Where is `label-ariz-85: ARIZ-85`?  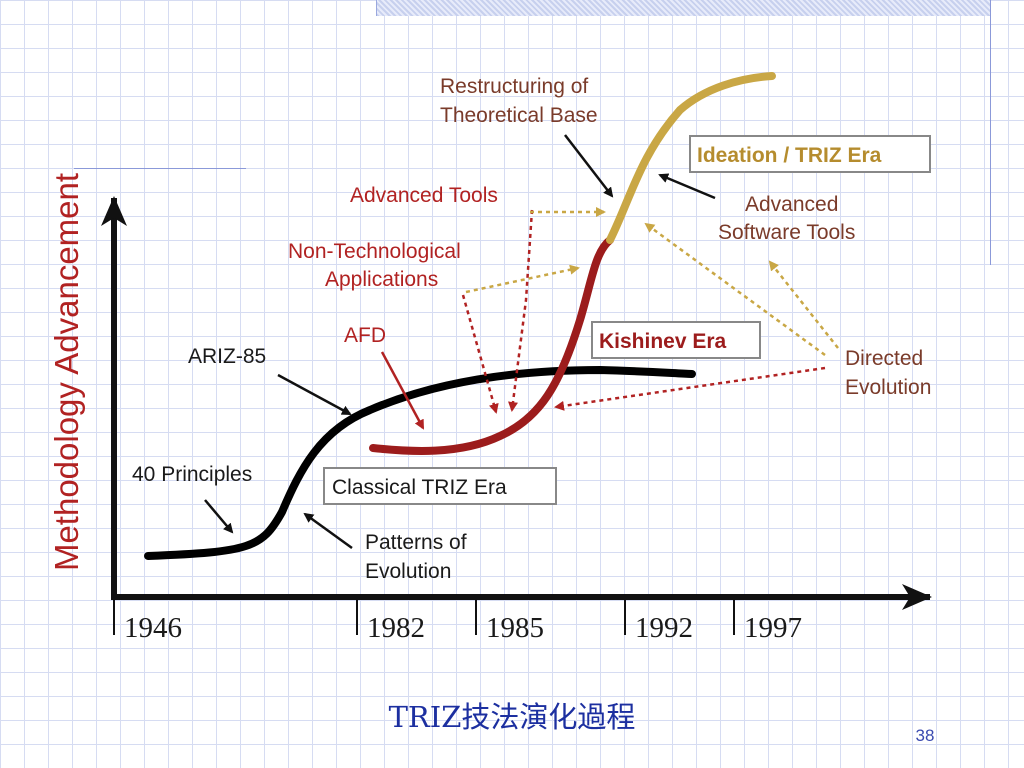
label-ariz-85: ARIZ-85 is located at coordinates (227, 356).